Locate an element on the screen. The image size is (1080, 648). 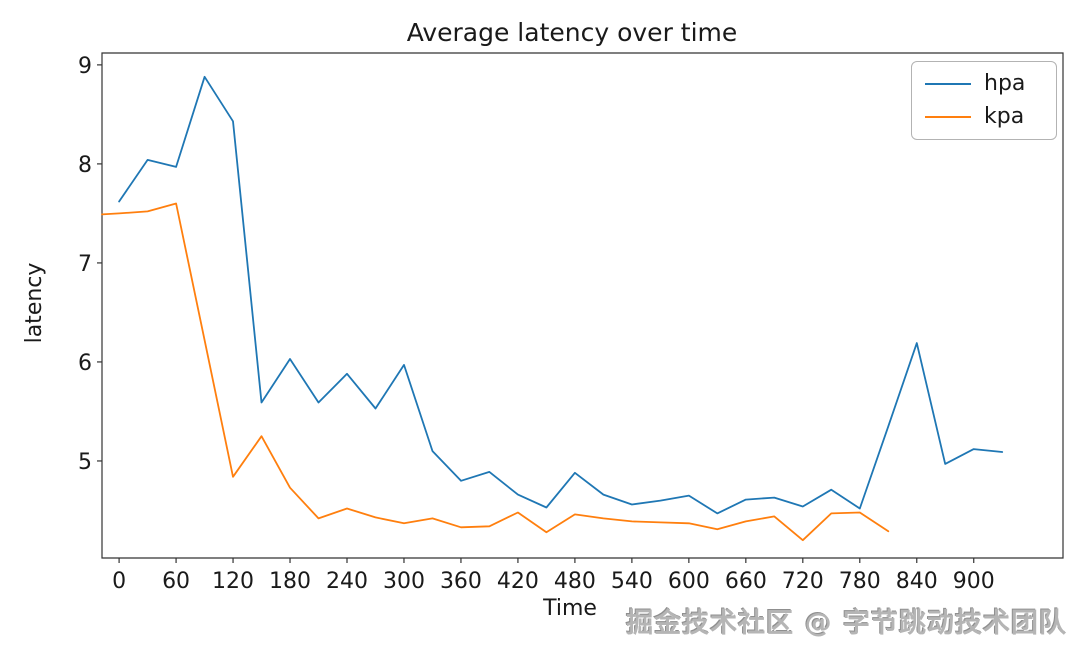
y-tick-label: 5 is located at coordinates (85, 462).